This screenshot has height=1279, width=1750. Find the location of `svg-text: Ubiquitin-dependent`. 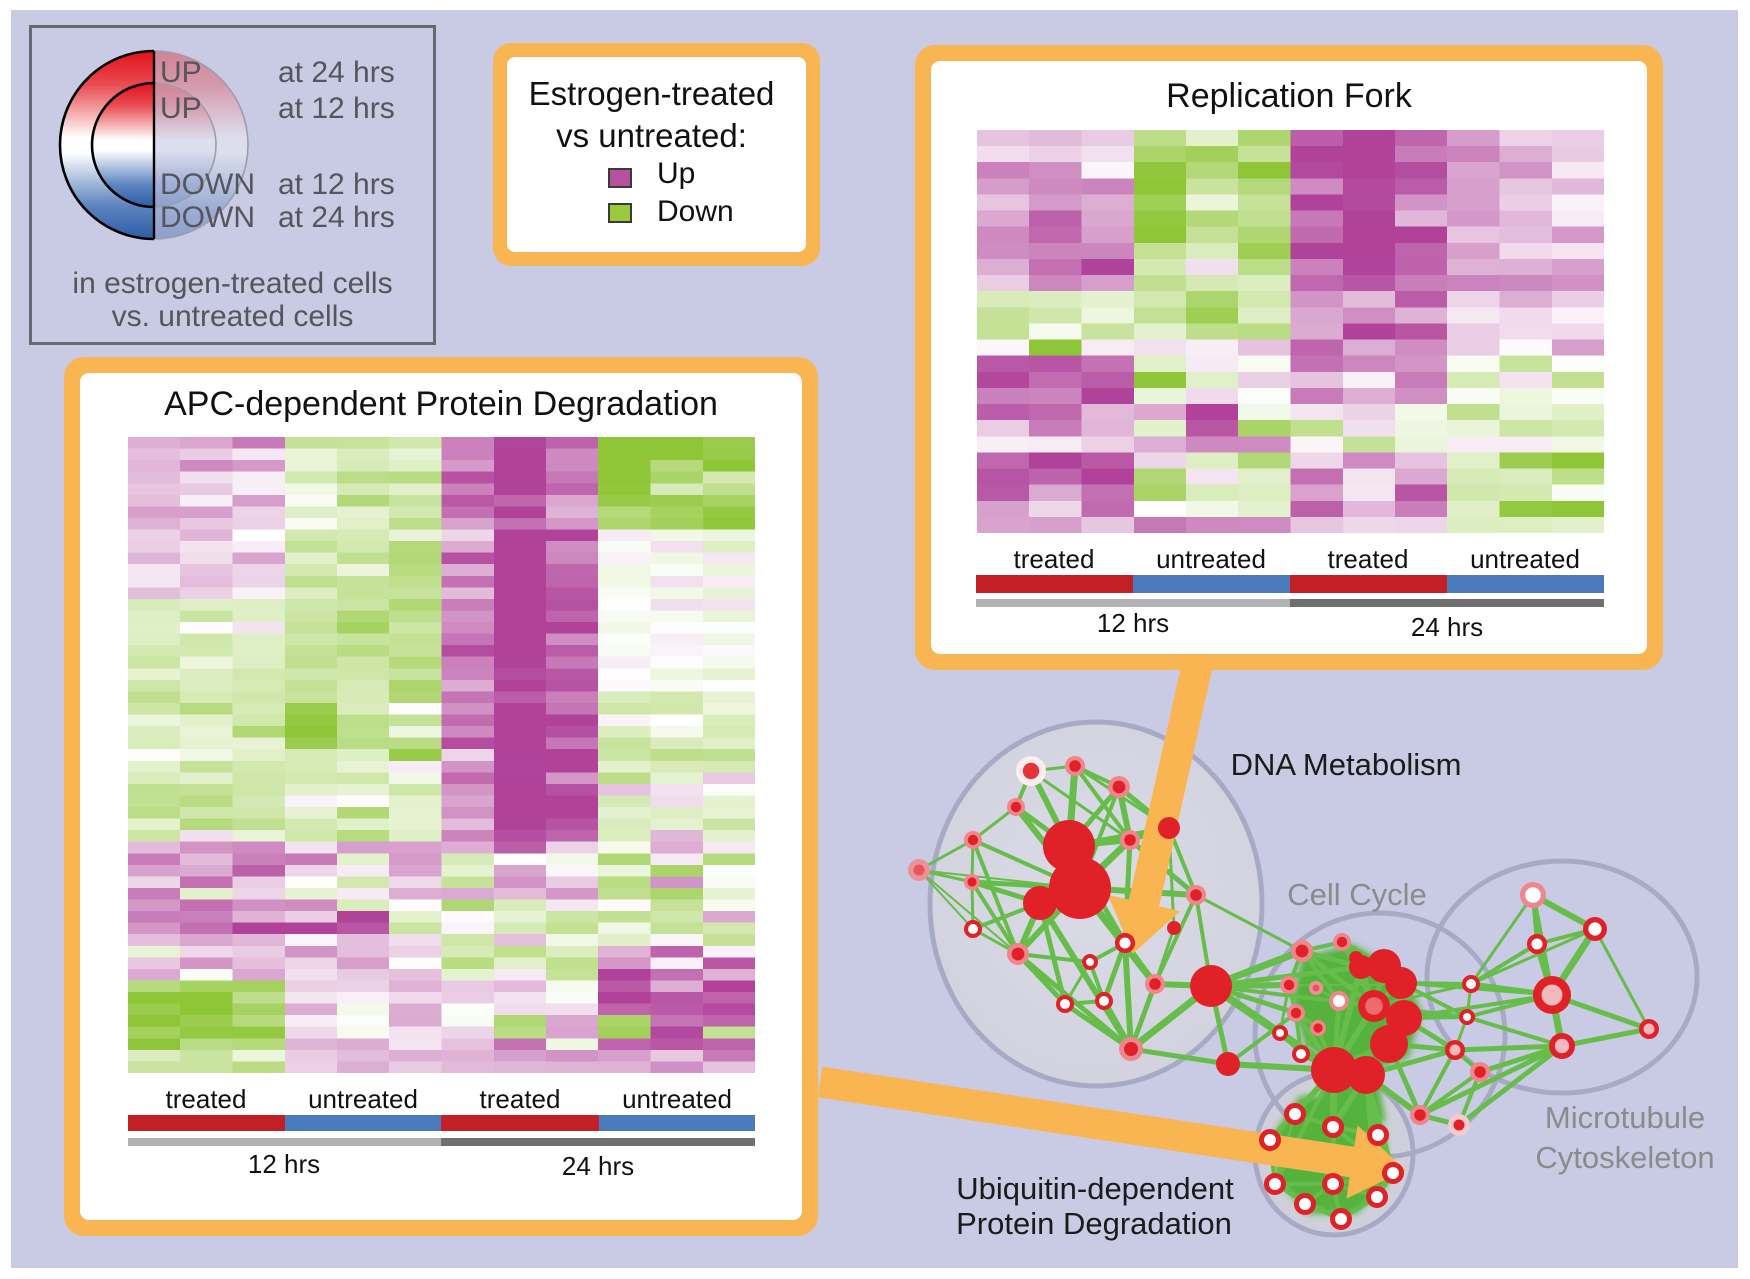

svg-text: Ubiquitin-dependent is located at coordinates (1095, 1188).